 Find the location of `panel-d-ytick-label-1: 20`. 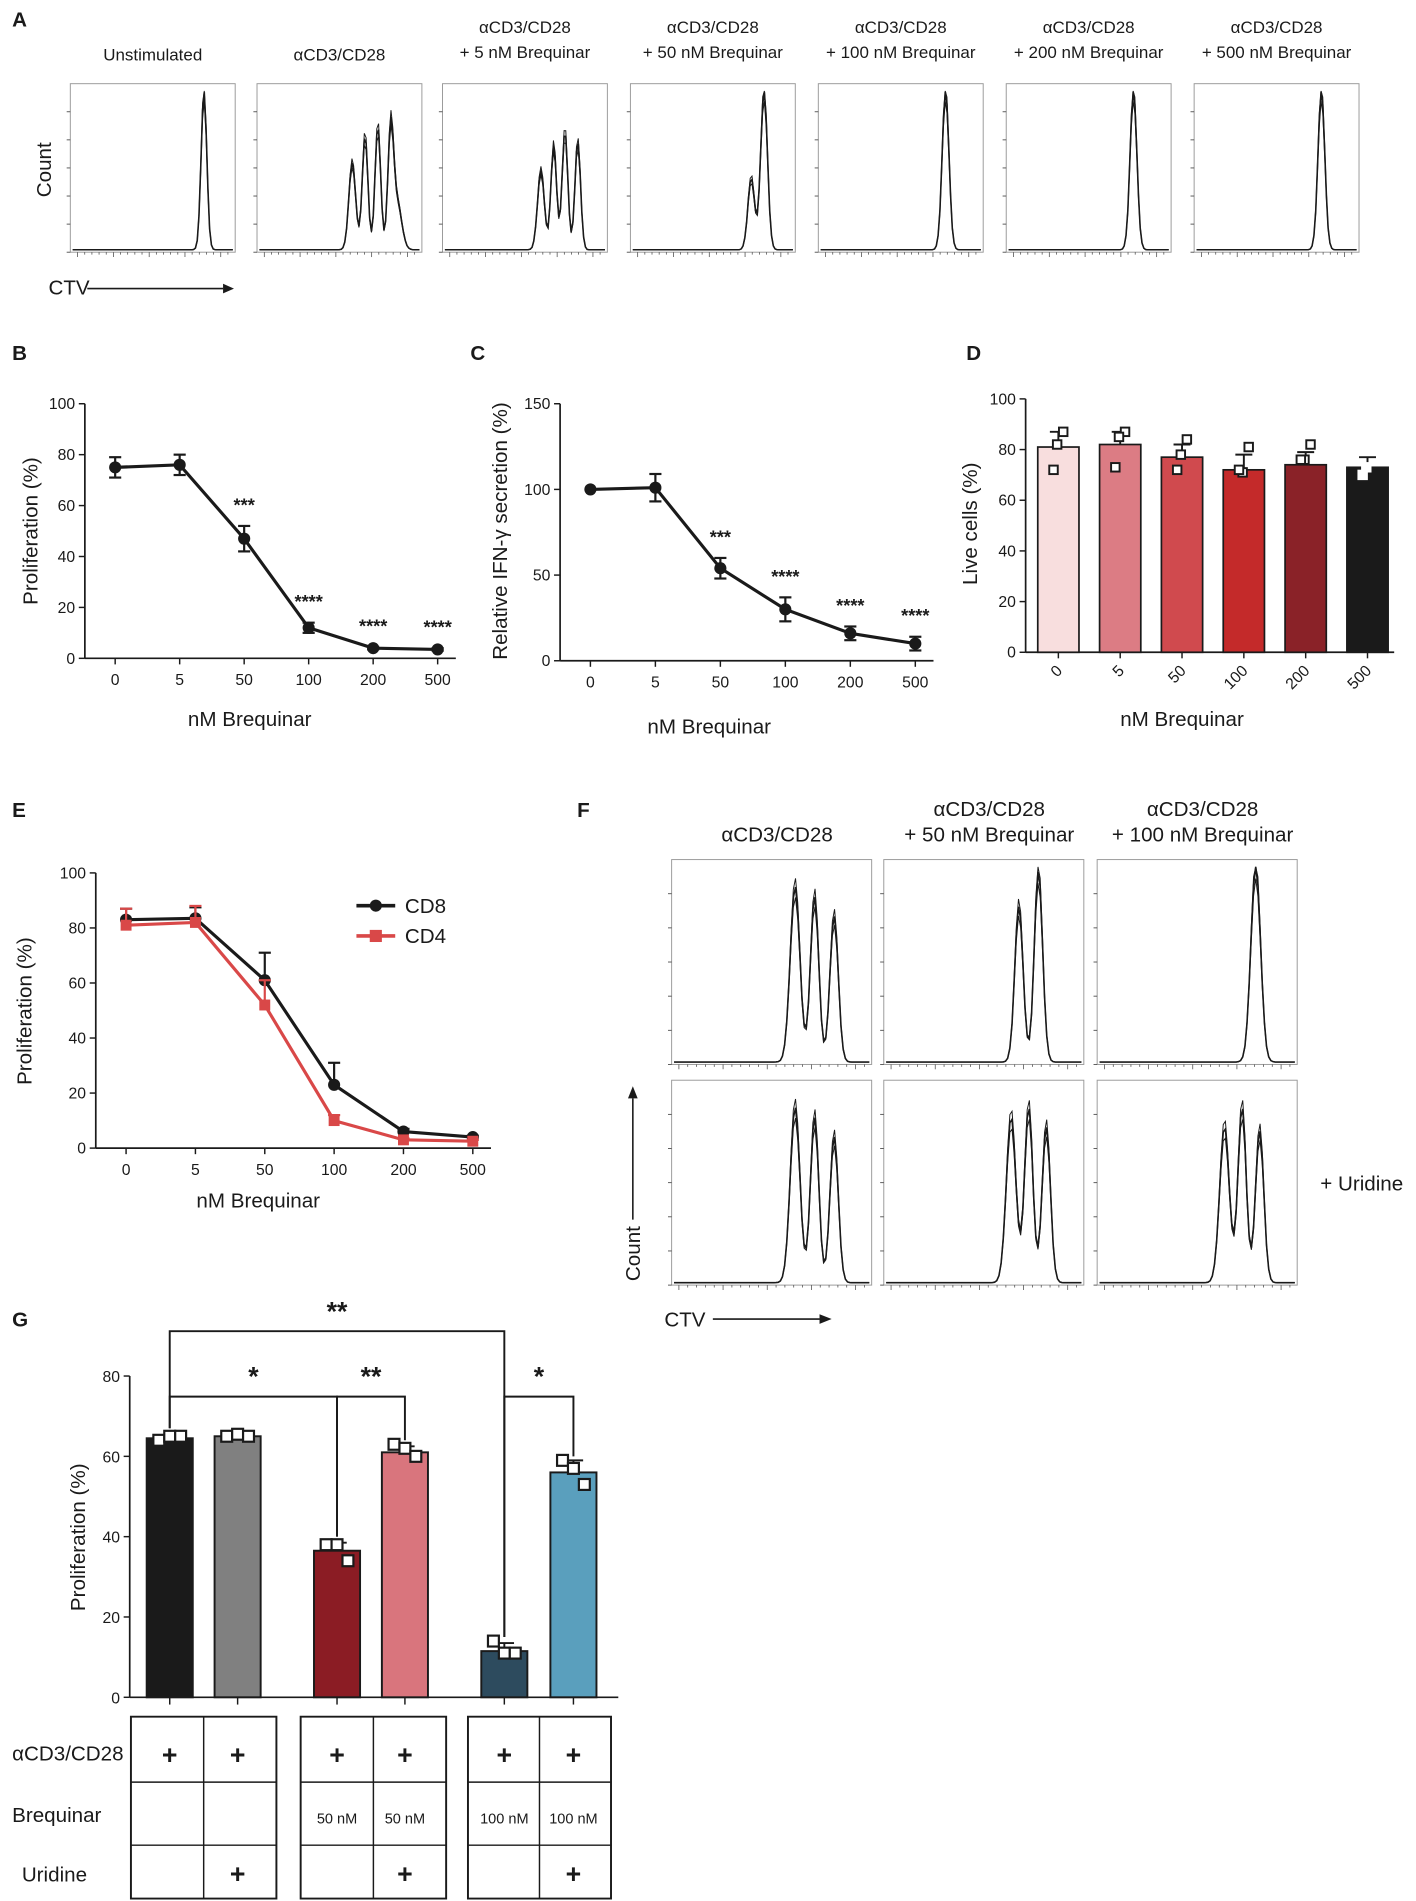

panel-d-ytick-label-1: 20 is located at coordinates (1007, 602).